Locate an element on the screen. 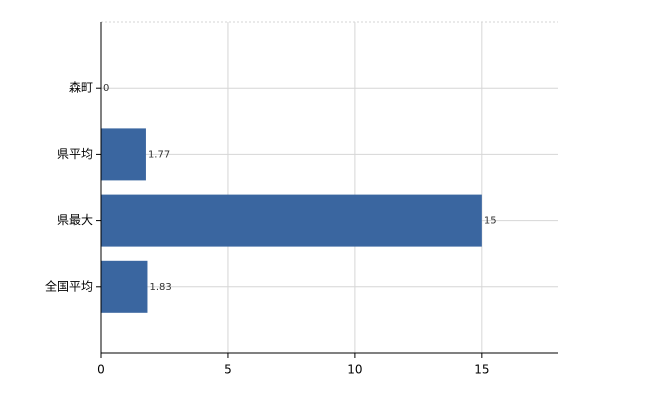  value-label: 1.77 is located at coordinates (159, 154).